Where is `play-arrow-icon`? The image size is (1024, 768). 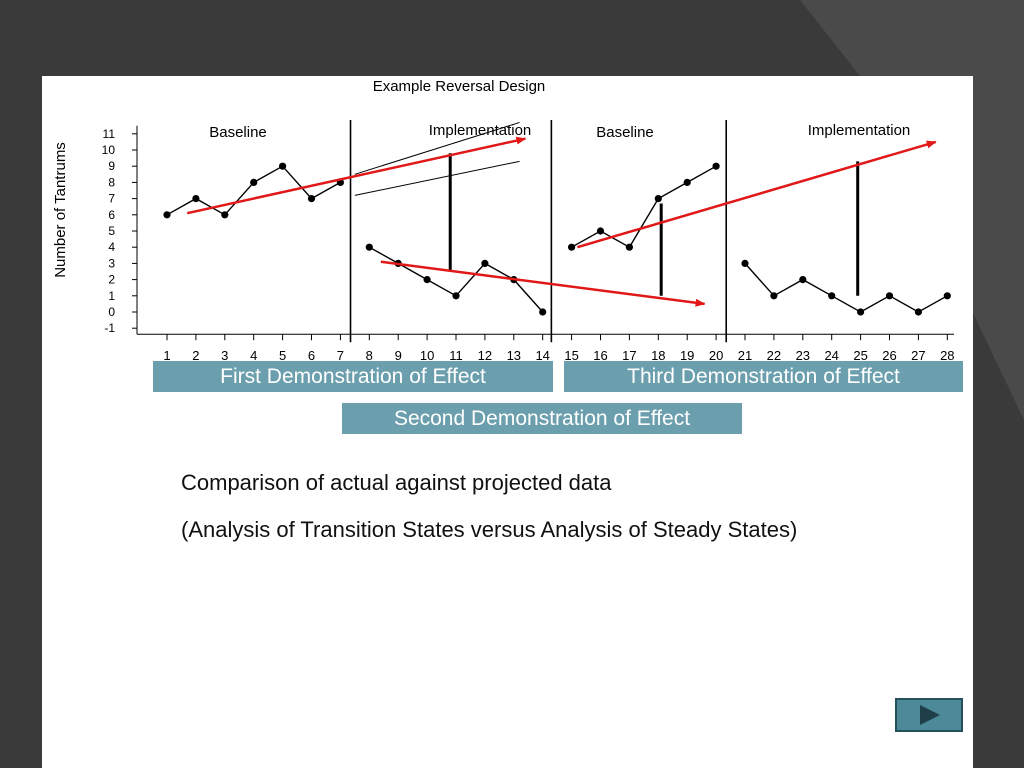 play-arrow-icon is located at coordinates (930, 715).